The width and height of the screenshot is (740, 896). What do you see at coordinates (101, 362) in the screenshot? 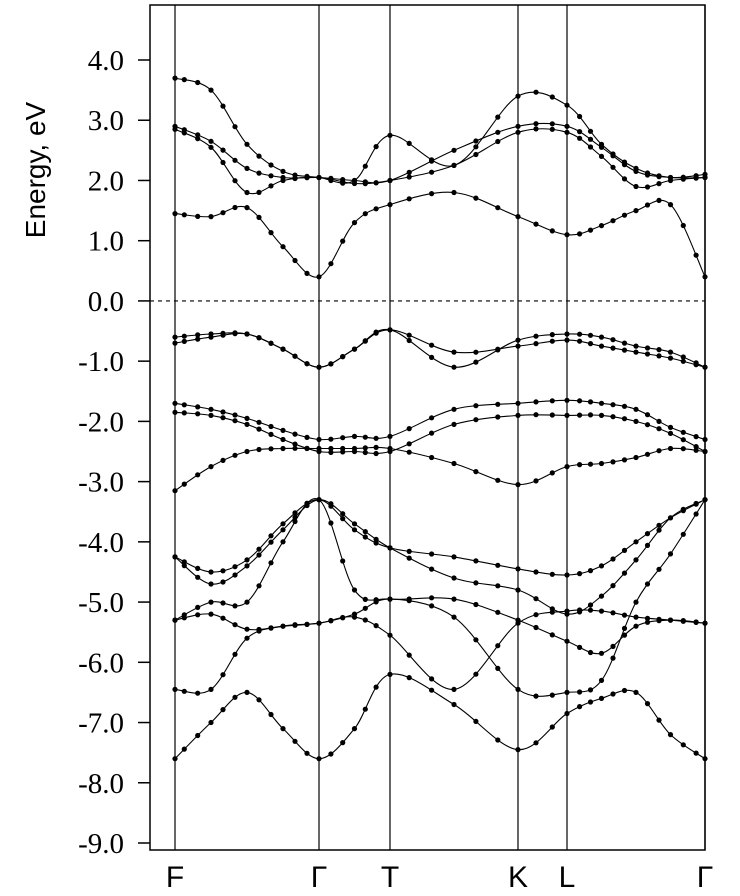
I see `y-tick-label: -1.0` at bounding box center [101, 362].